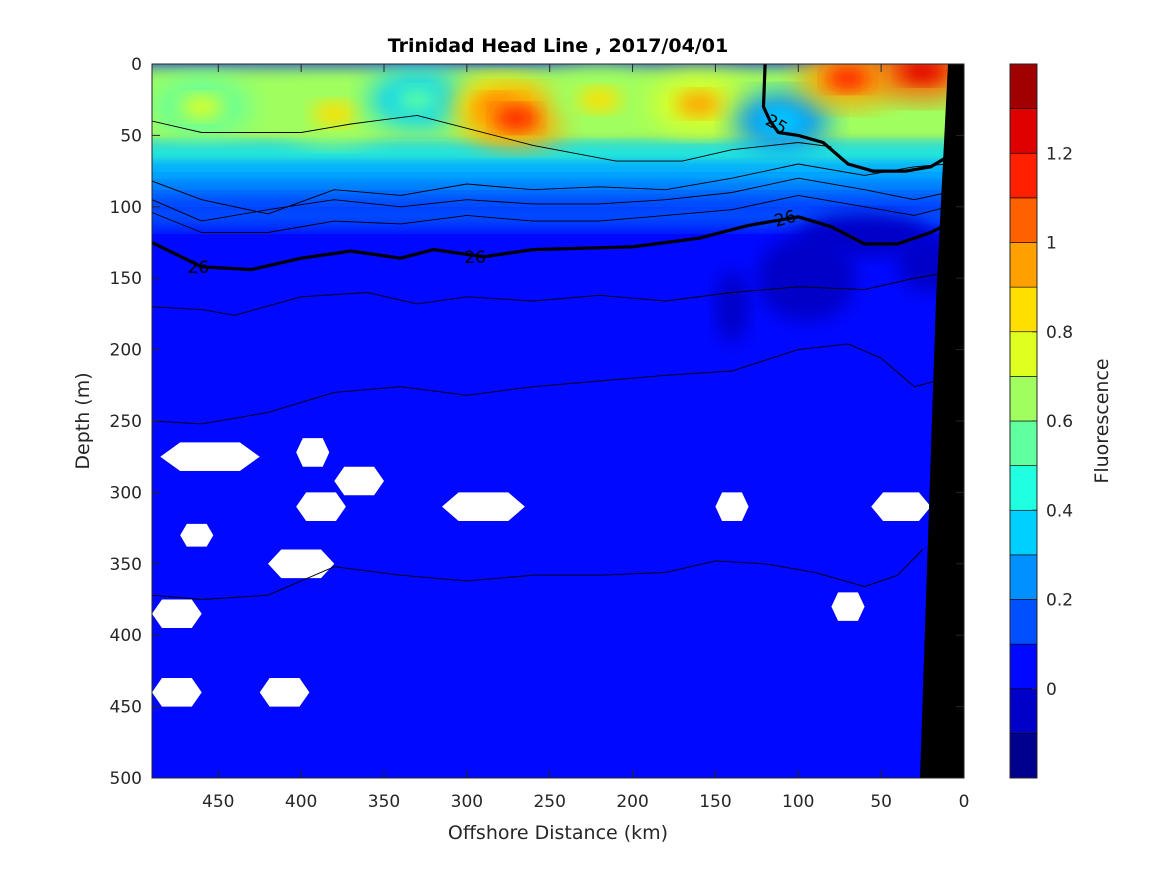 This screenshot has width=1167, height=875. Describe the element at coordinates (558, 46) in the screenshot. I see `chart-title: Trinidad Head Line , 2017/04/01` at that location.